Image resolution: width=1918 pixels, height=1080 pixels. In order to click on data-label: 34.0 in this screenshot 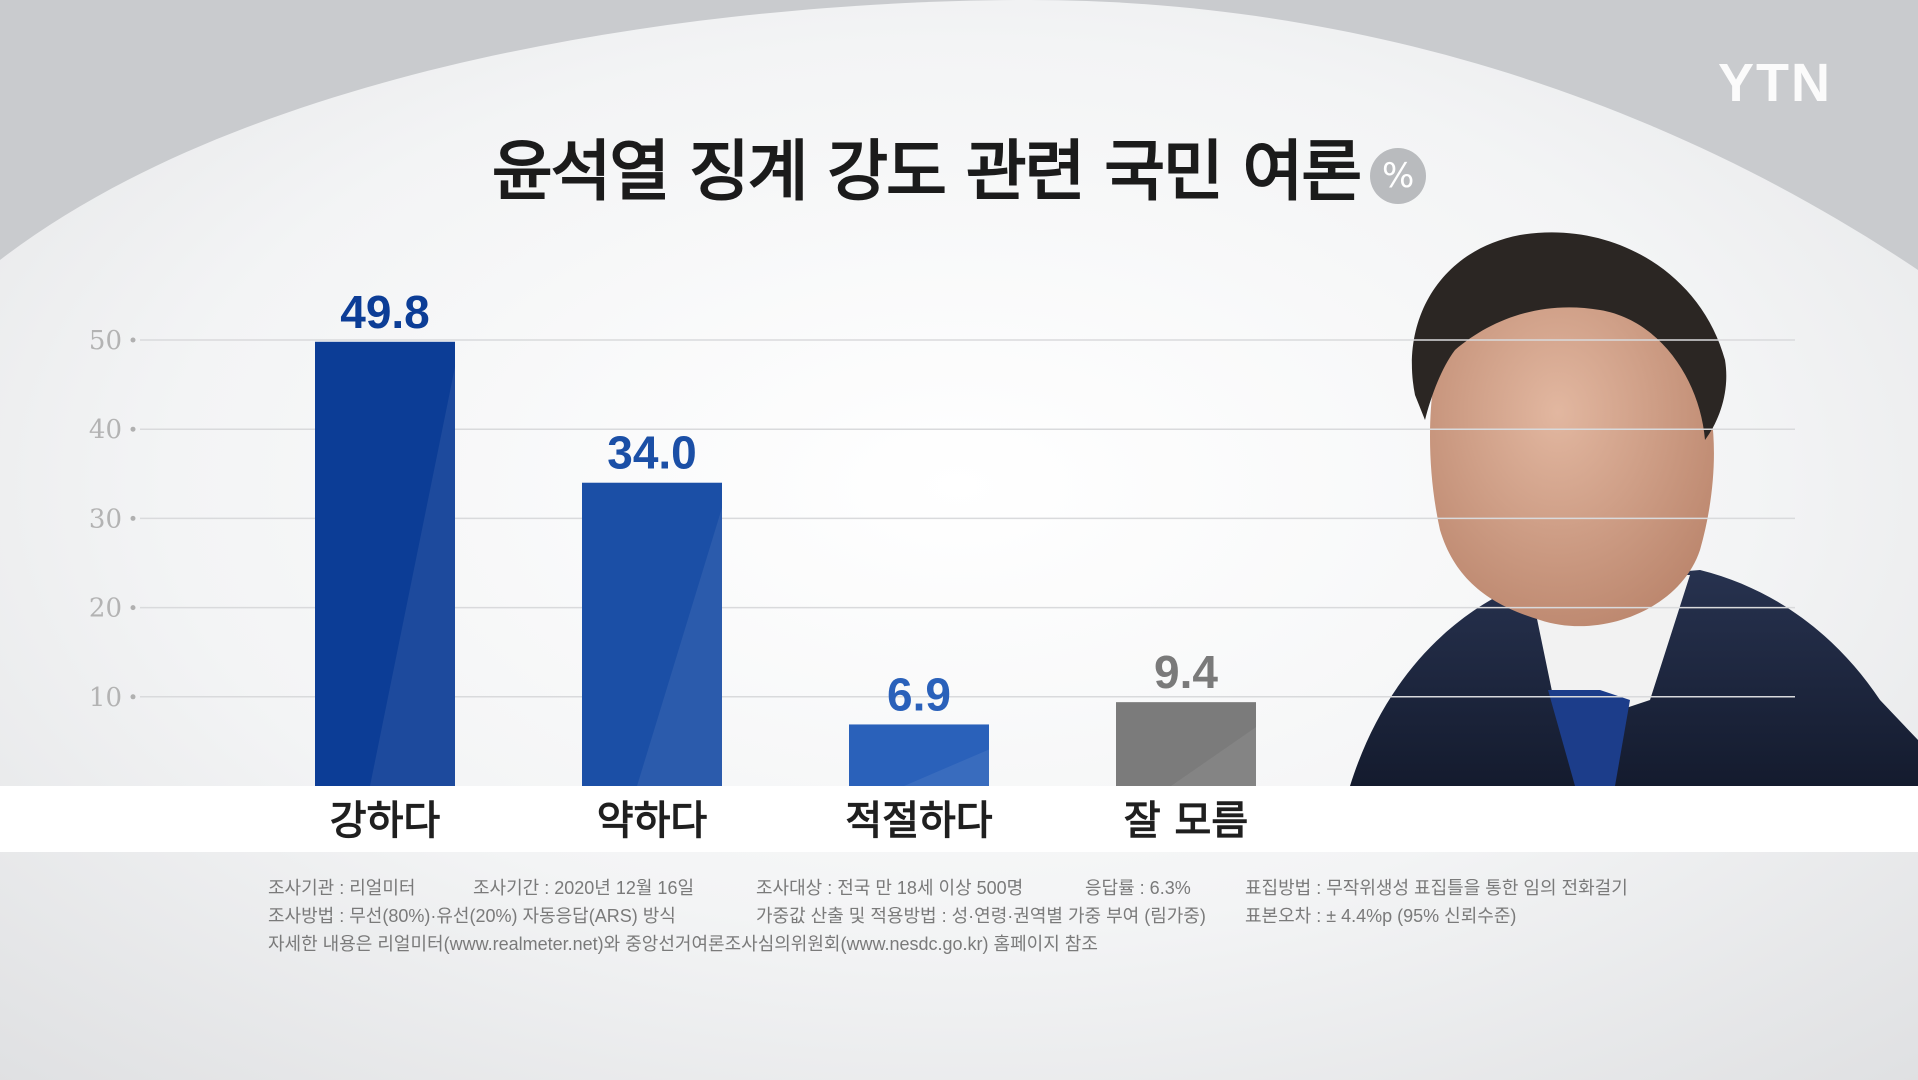, I will do `click(652, 453)`.